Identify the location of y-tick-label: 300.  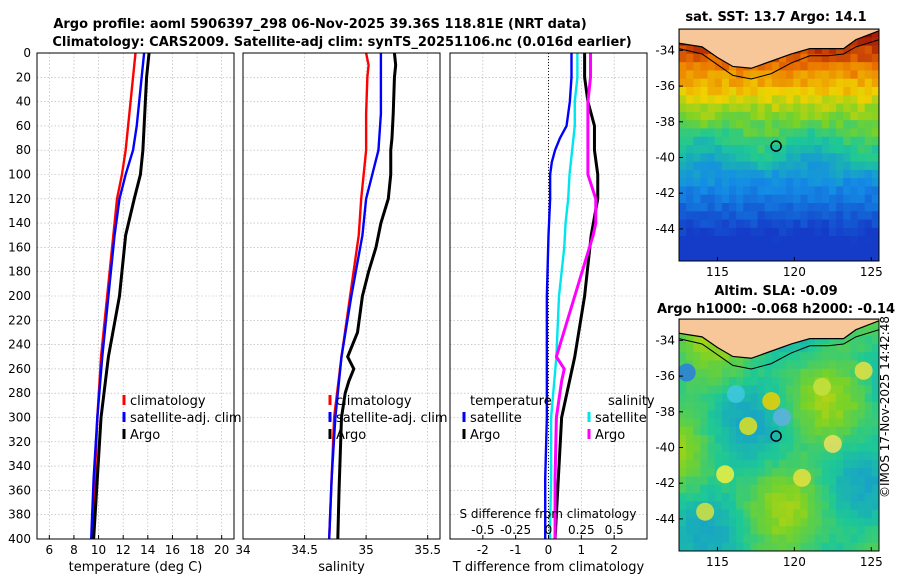
(19, 418).